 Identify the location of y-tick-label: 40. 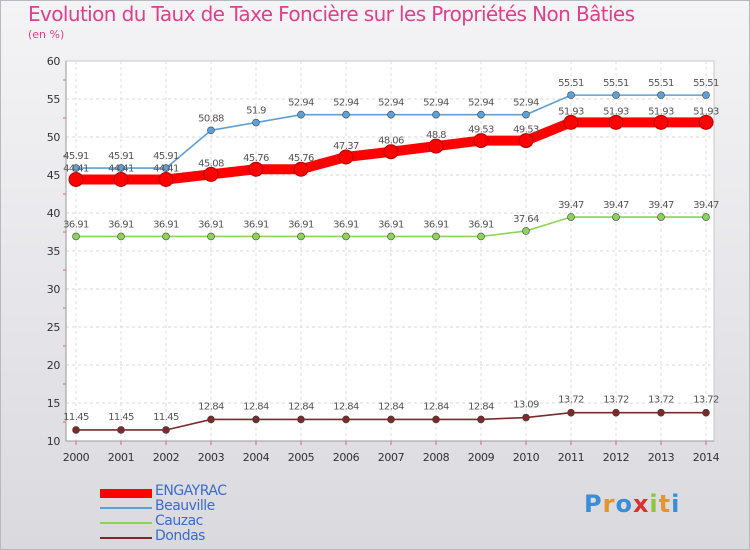
(54, 213).